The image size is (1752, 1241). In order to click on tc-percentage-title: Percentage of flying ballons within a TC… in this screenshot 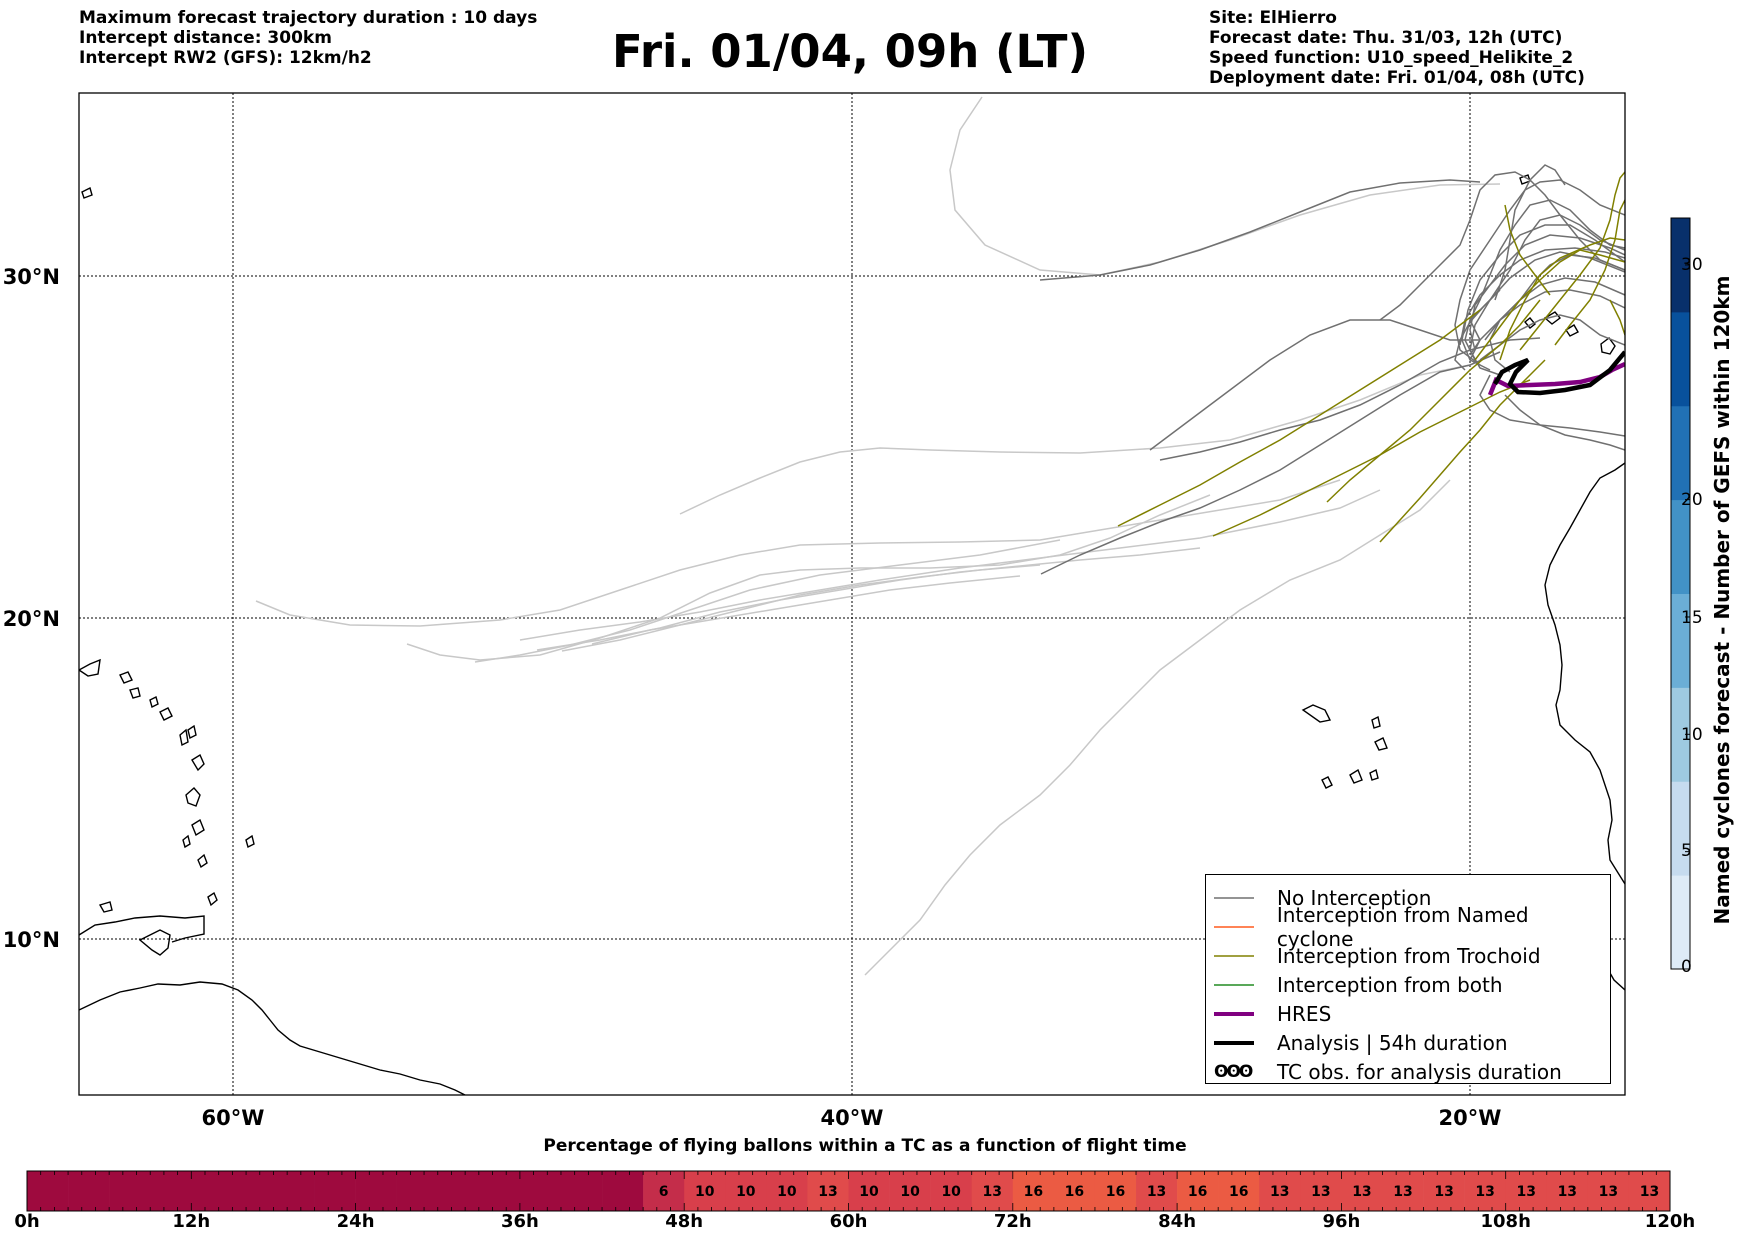, I will do `click(865, 1146)`.